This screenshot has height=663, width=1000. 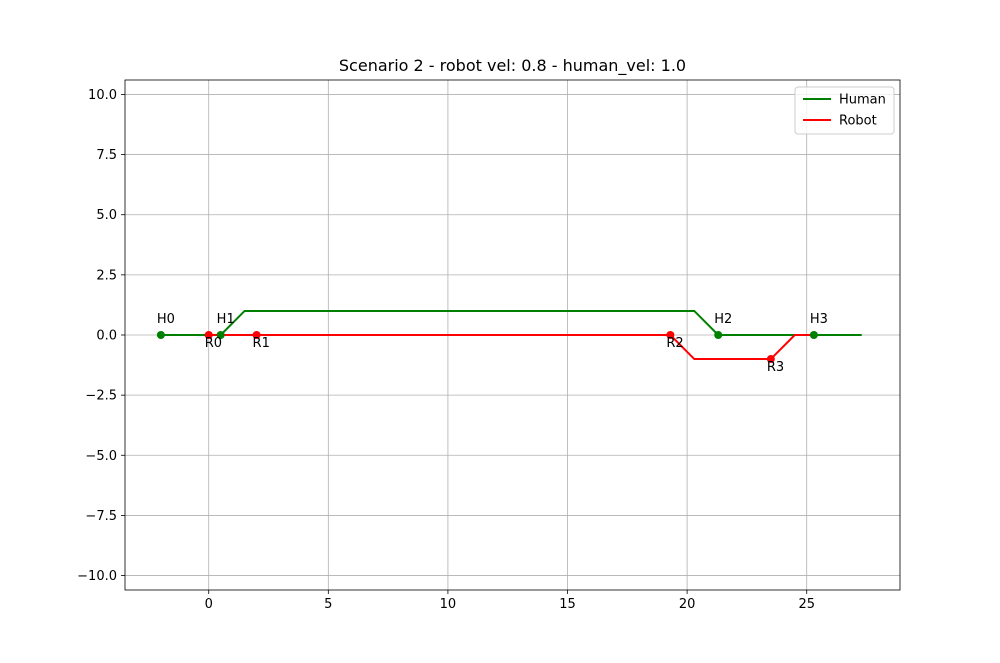 What do you see at coordinates (328, 604) in the screenshot?
I see `x-tick-label: 5` at bounding box center [328, 604].